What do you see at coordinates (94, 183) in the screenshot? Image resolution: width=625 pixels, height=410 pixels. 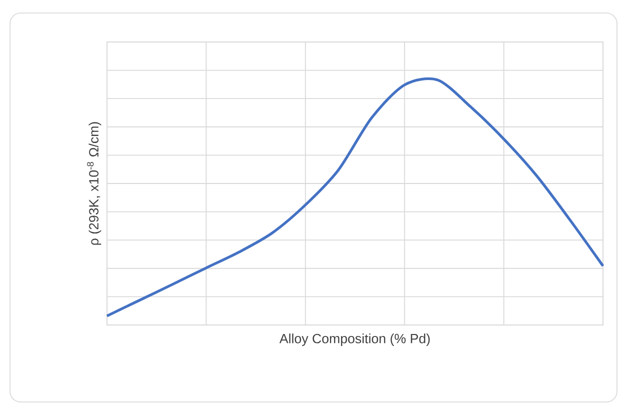 I see `y-axis-title: ρ (293K, x10$^{-8}$ Ω/cm)` at bounding box center [94, 183].